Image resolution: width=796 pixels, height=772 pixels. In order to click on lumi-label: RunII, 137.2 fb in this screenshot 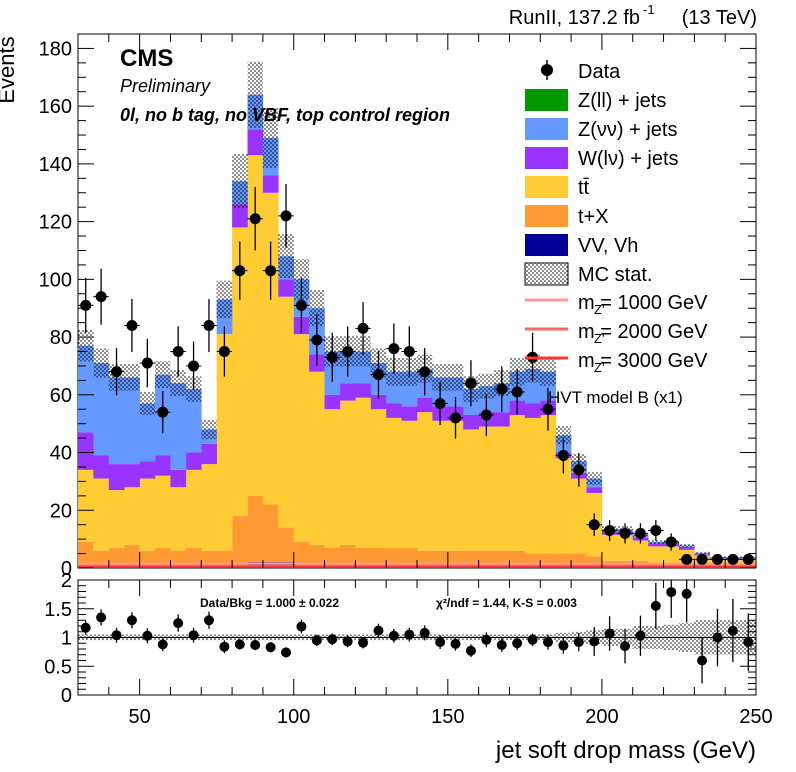, I will do `click(574, 18)`.